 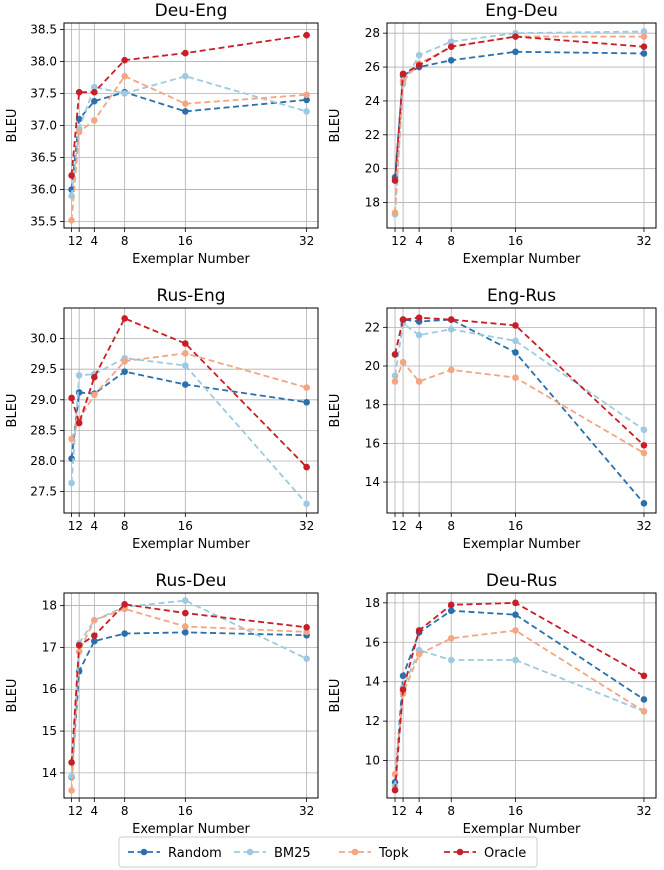 I want to click on chart-title: Rus-Eng, so click(x=190, y=296).